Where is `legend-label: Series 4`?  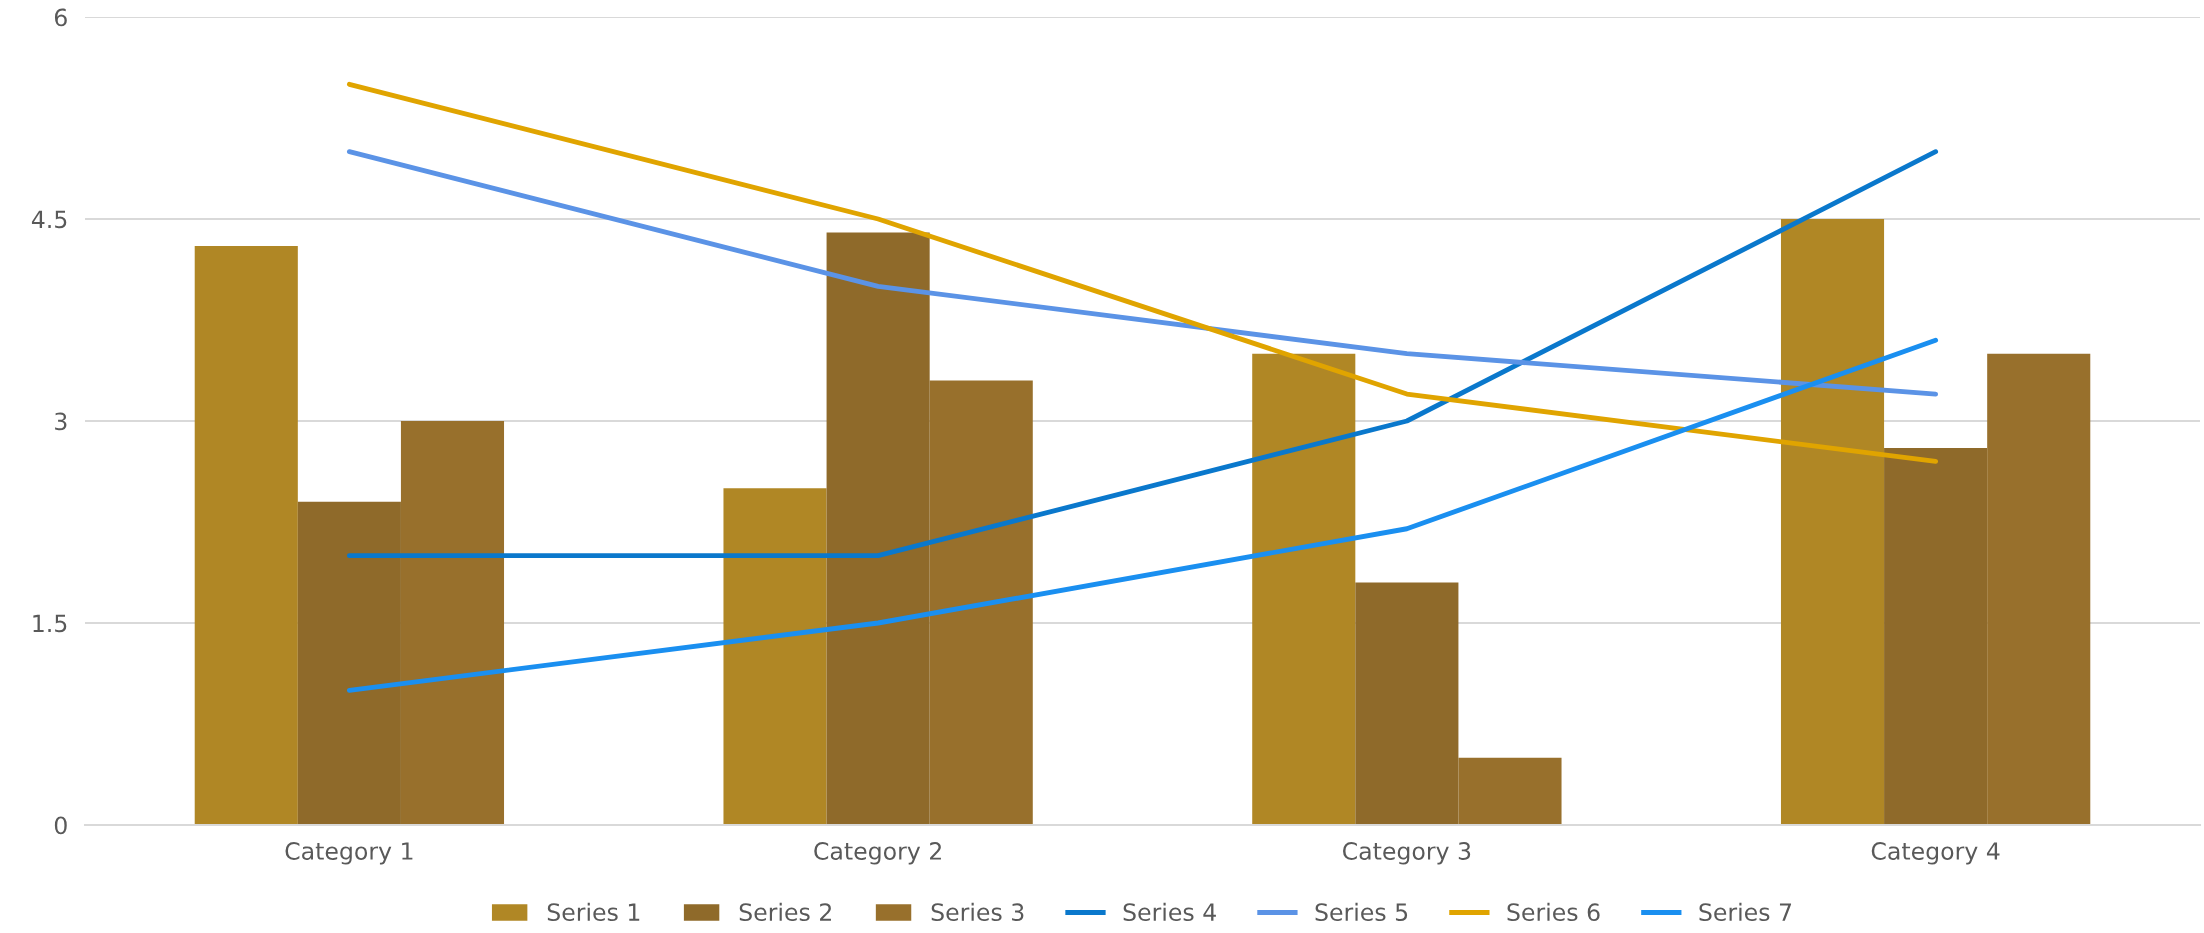 legend-label: Series 4 is located at coordinates (1169, 912).